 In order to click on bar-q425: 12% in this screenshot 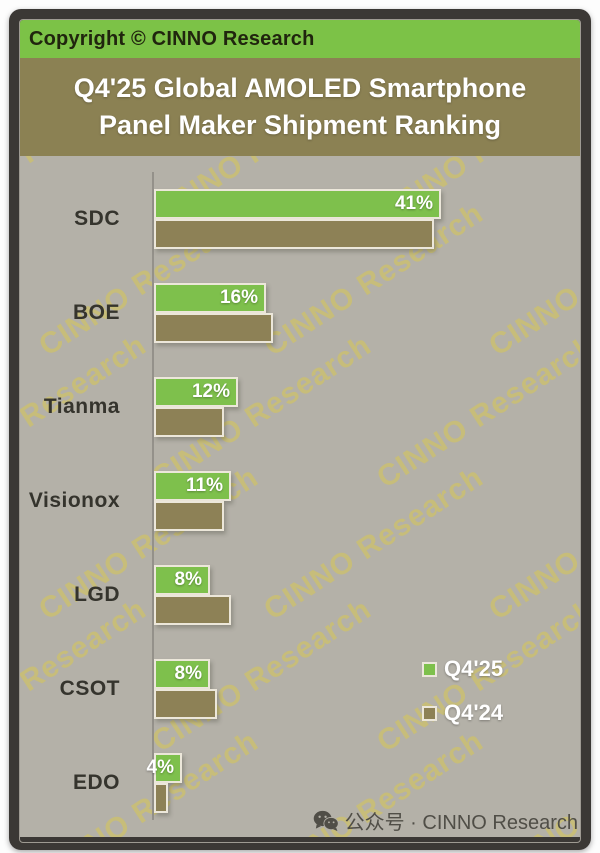, I will do `click(196, 392)`.